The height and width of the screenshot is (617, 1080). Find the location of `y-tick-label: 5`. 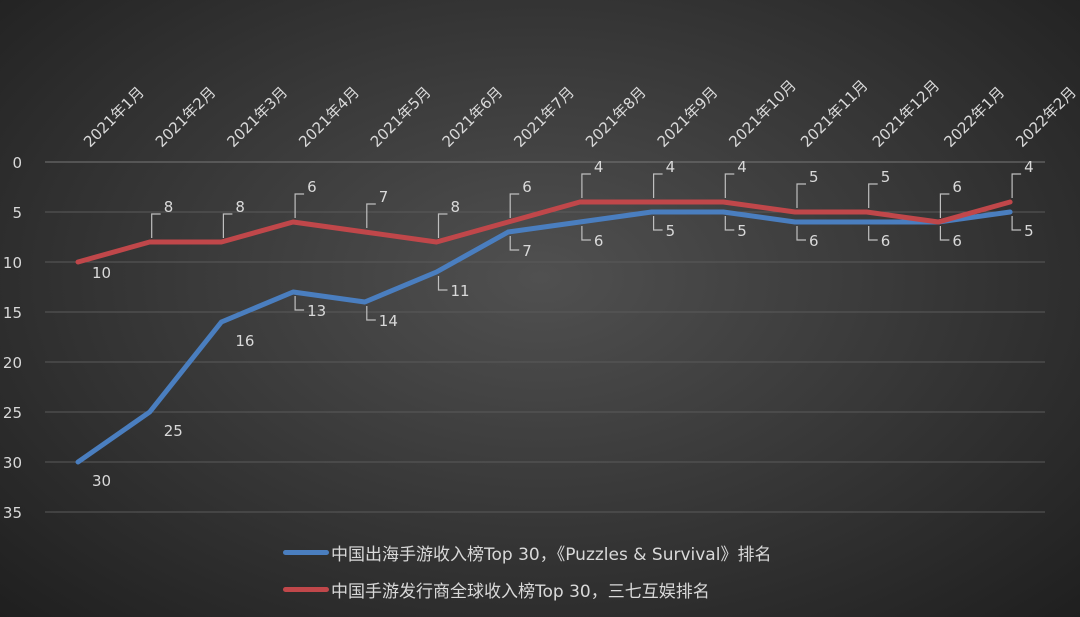

y-tick-label: 5 is located at coordinates (17, 213).